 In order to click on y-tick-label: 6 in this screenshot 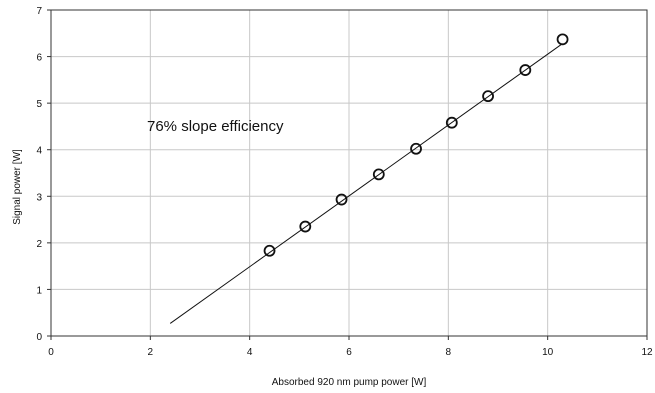, I will do `click(39, 58)`.